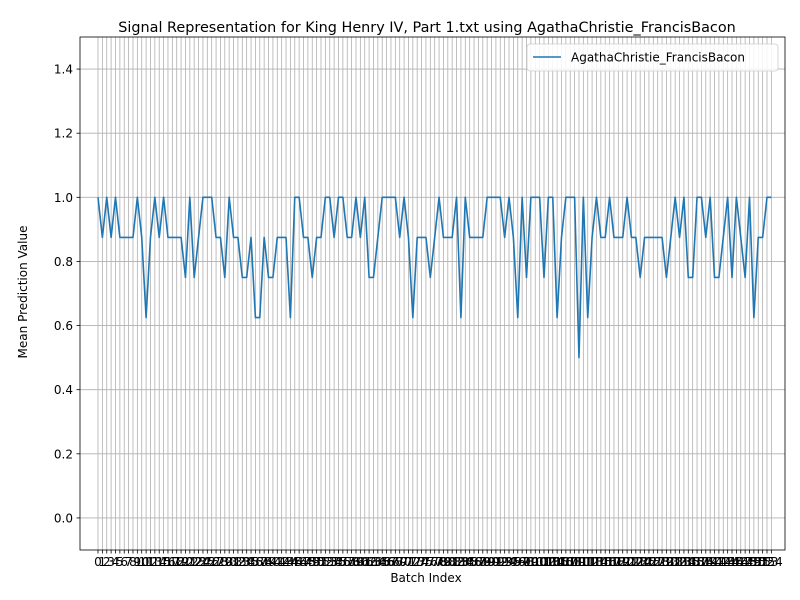 Image resolution: width=800 pixels, height=600 pixels. Describe the element at coordinates (465, 562) in the screenshot. I see `x-tick-label: 84` at that location.